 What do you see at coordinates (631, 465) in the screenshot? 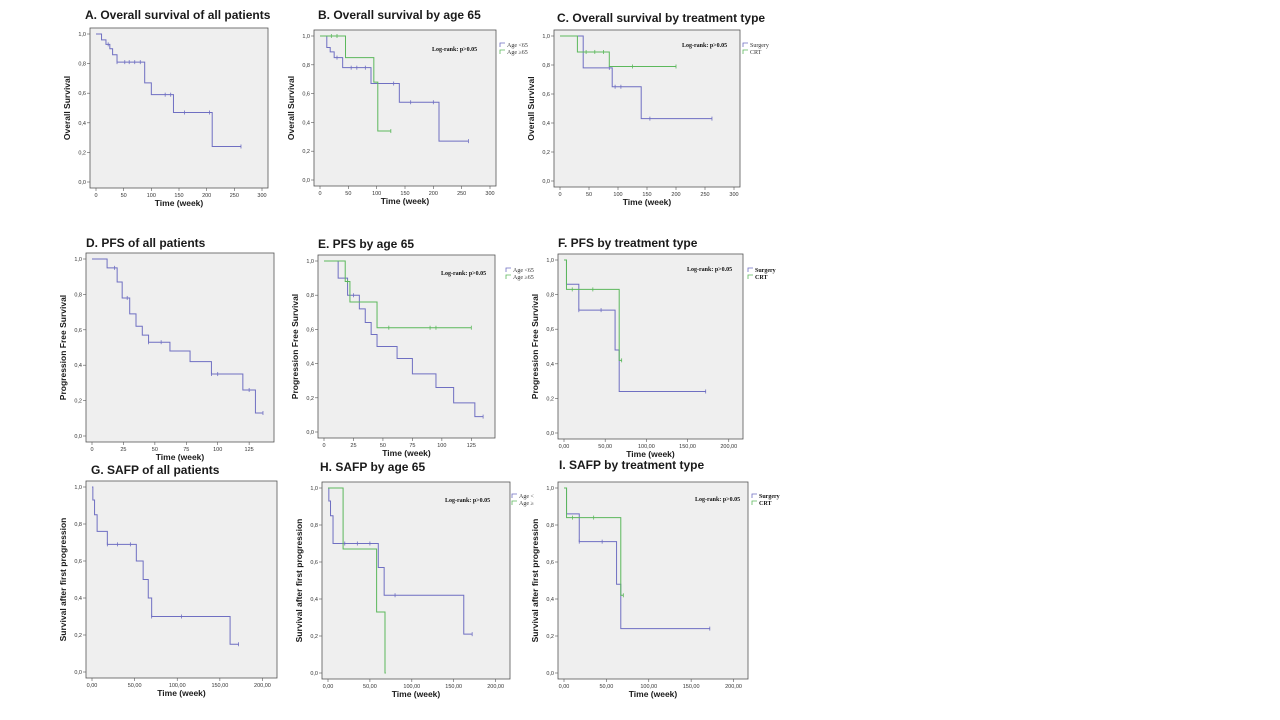
I see `panel-title: I. SAFP by treatment type` at bounding box center [631, 465].